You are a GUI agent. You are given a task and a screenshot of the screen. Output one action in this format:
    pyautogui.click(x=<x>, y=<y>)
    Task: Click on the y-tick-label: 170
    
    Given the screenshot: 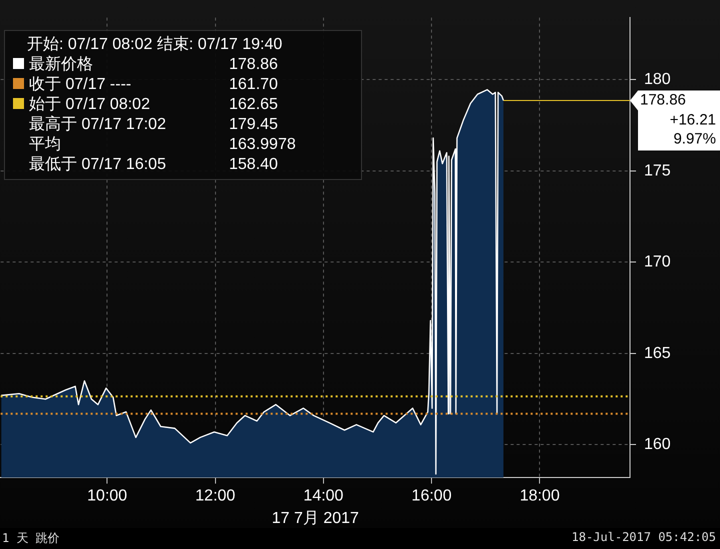 What is the action you would take?
    pyautogui.click(x=657, y=262)
    